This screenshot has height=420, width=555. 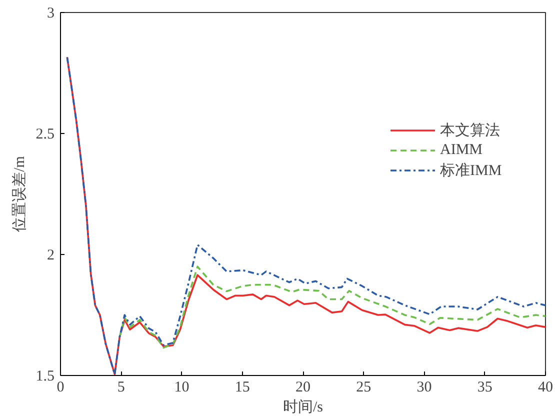 What do you see at coordinates (424, 388) in the screenshot?
I see `x-tick-label: 30` at bounding box center [424, 388].